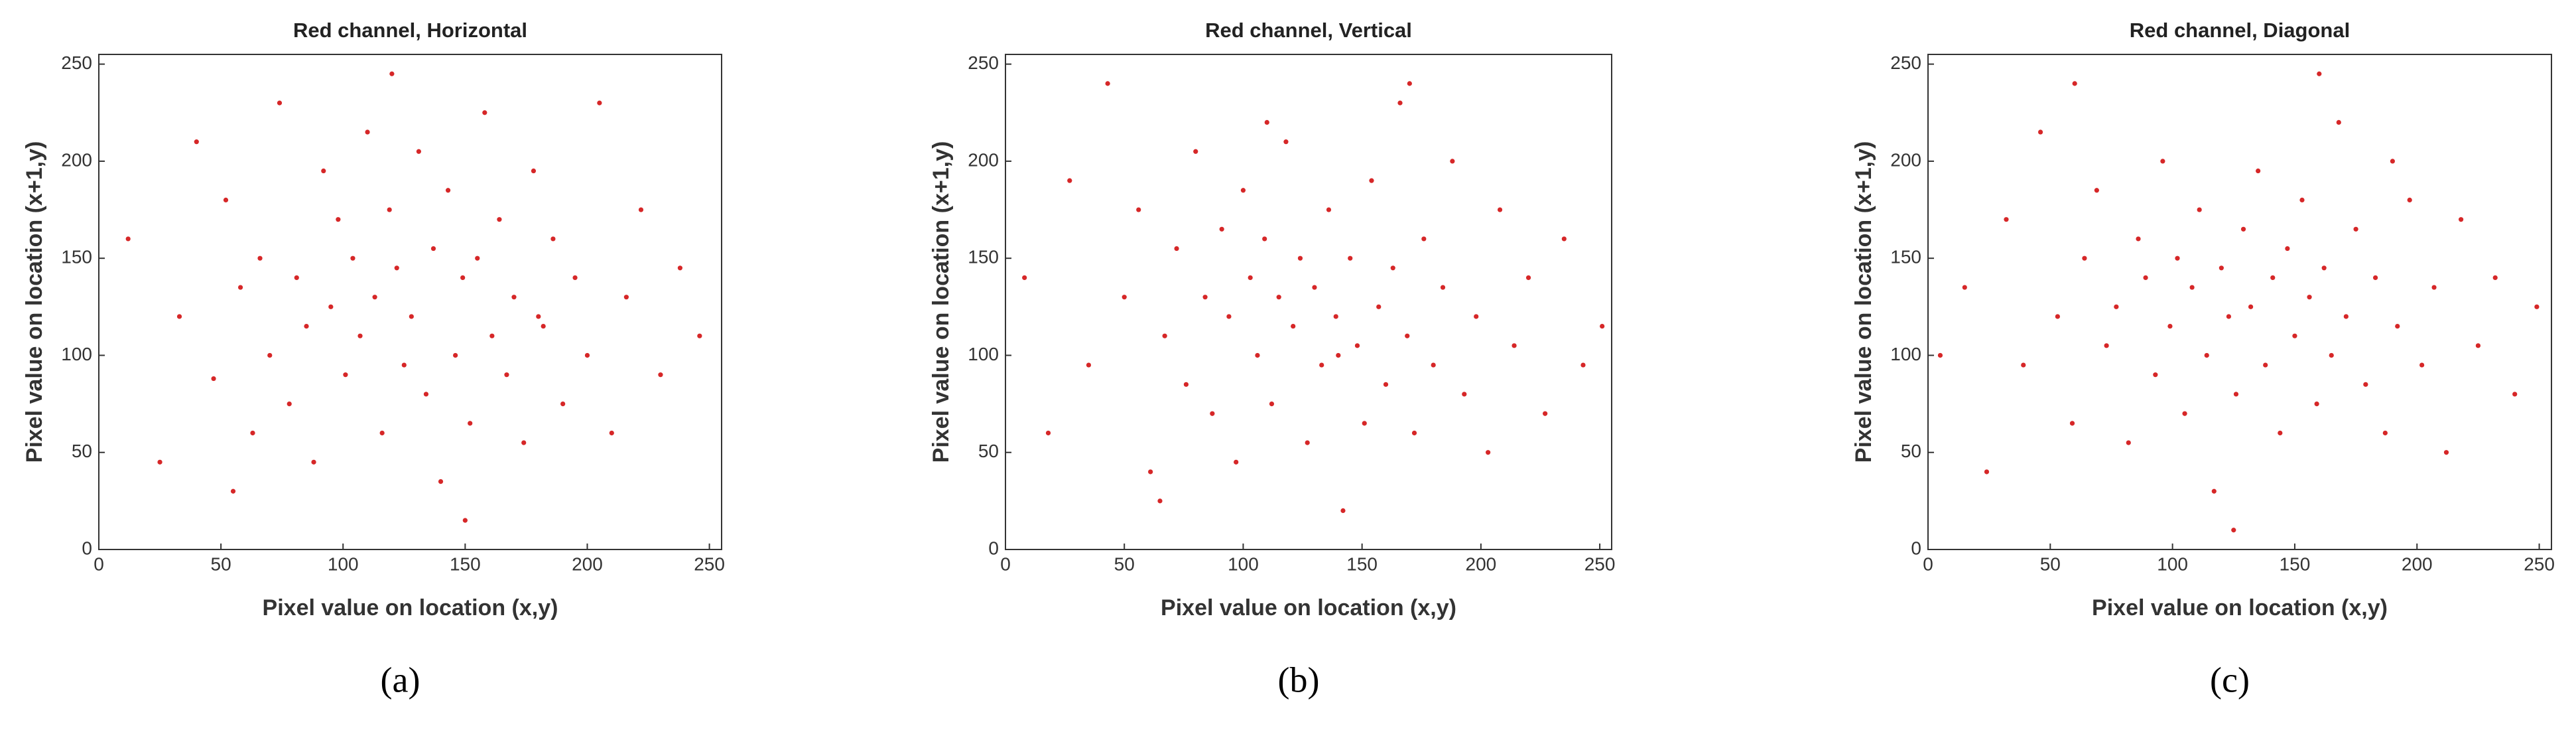 The width and height of the screenshot is (2576, 730). Describe the element at coordinates (2296, 563) in the screenshot. I see `x-tick-label: 150` at that location.